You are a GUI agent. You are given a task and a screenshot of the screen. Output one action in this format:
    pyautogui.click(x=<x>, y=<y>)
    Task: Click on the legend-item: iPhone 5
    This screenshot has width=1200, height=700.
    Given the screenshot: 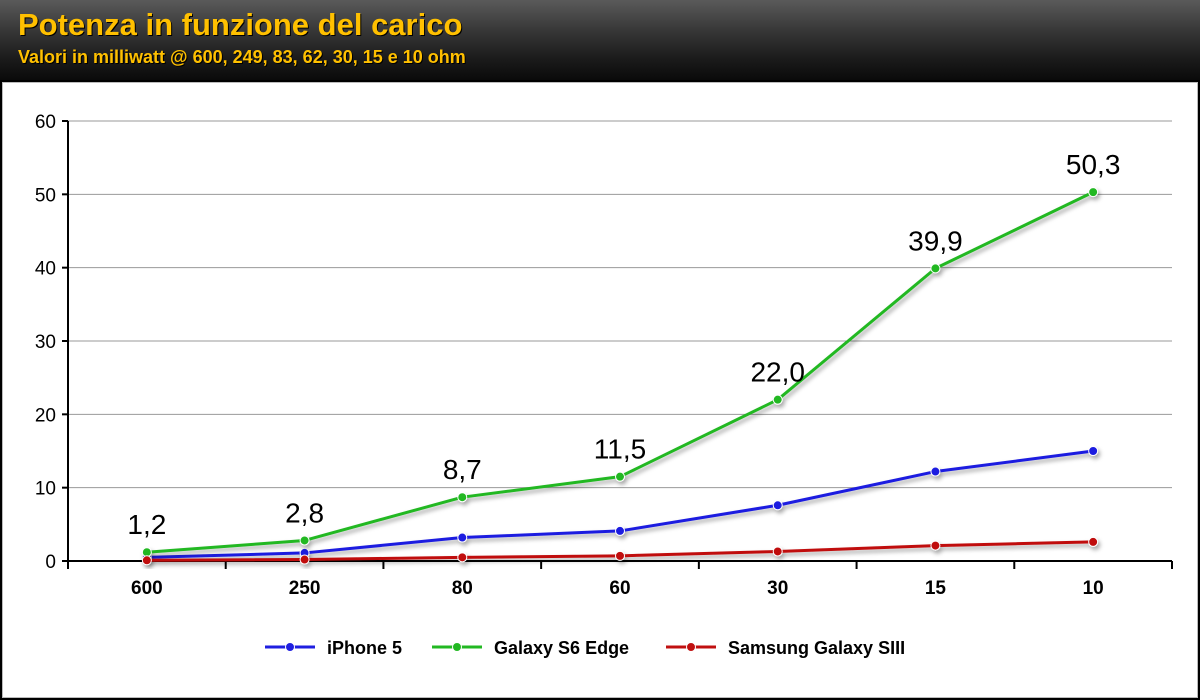 What is the action you would take?
    pyautogui.click(x=333, y=648)
    